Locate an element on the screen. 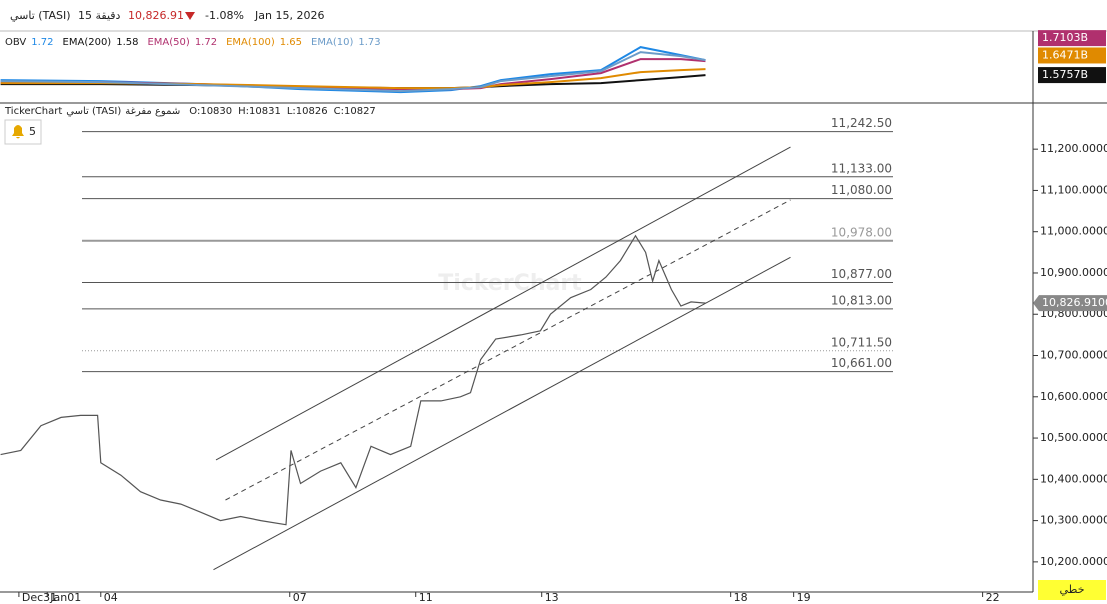 This screenshot has height=604, width=1107. ohlc-label: H:10831 is located at coordinates (259, 111).